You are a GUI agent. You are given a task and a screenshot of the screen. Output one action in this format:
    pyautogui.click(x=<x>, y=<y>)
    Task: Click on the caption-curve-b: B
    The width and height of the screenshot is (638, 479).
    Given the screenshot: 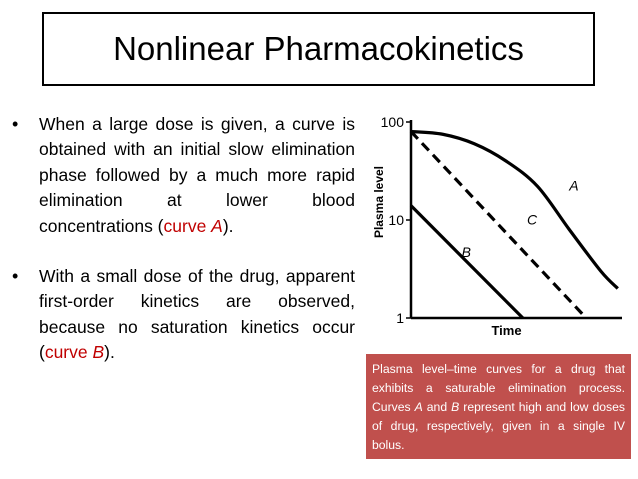 What is the action you would take?
    pyautogui.click(x=455, y=407)
    